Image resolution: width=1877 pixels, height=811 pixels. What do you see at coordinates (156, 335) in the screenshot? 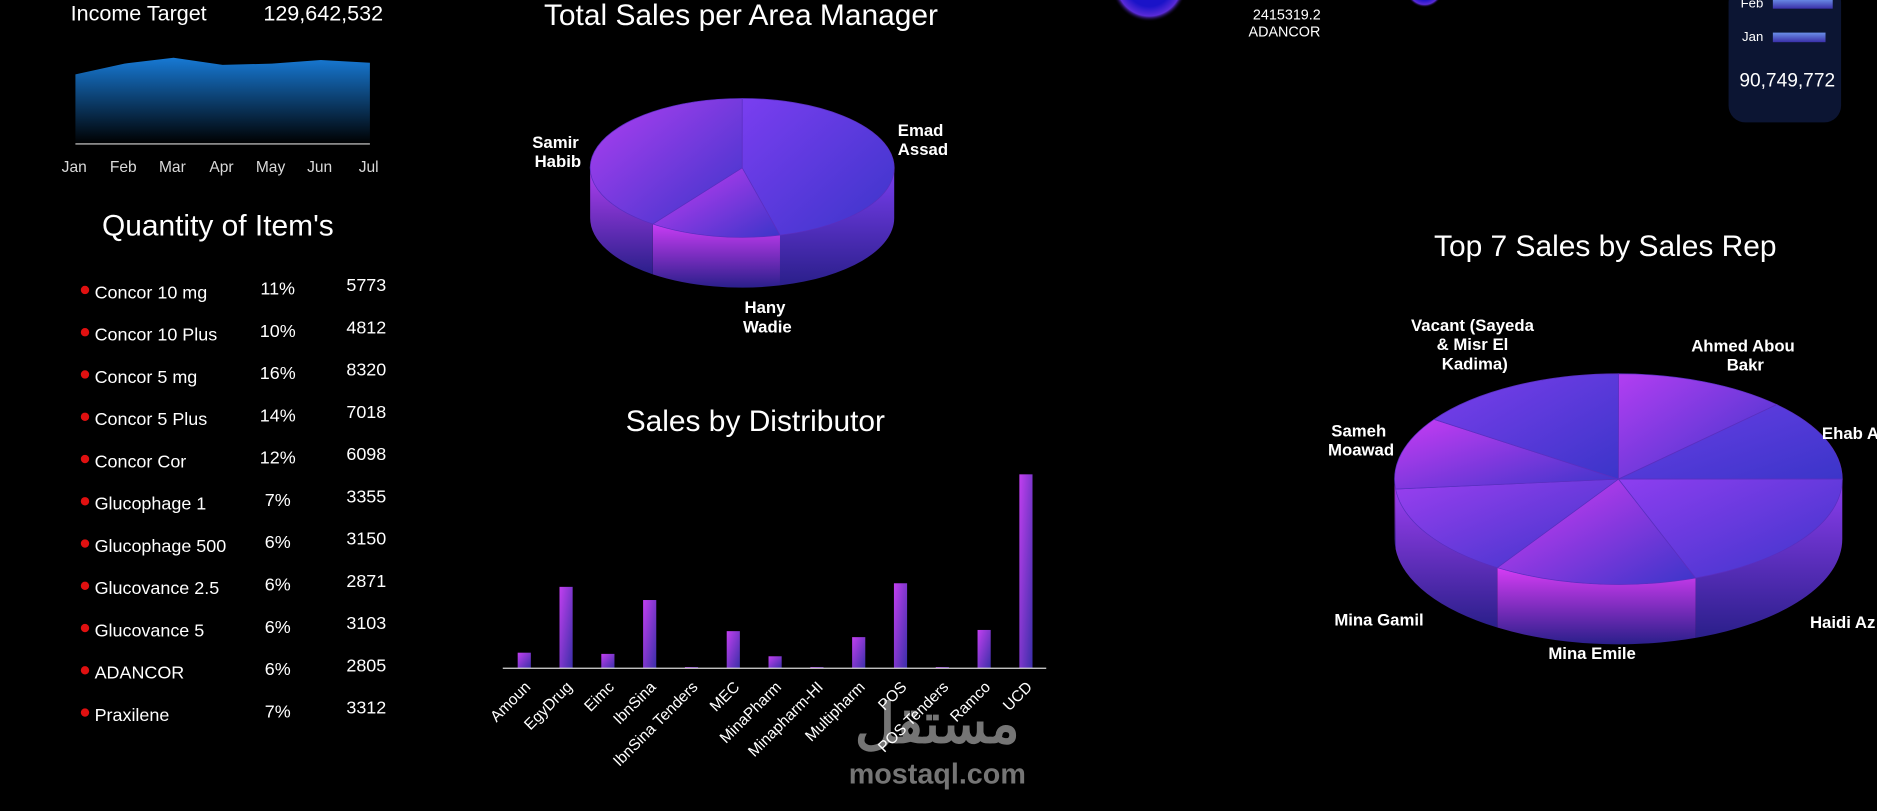
I see `item-name: Concor 10 Plus` at bounding box center [156, 335].